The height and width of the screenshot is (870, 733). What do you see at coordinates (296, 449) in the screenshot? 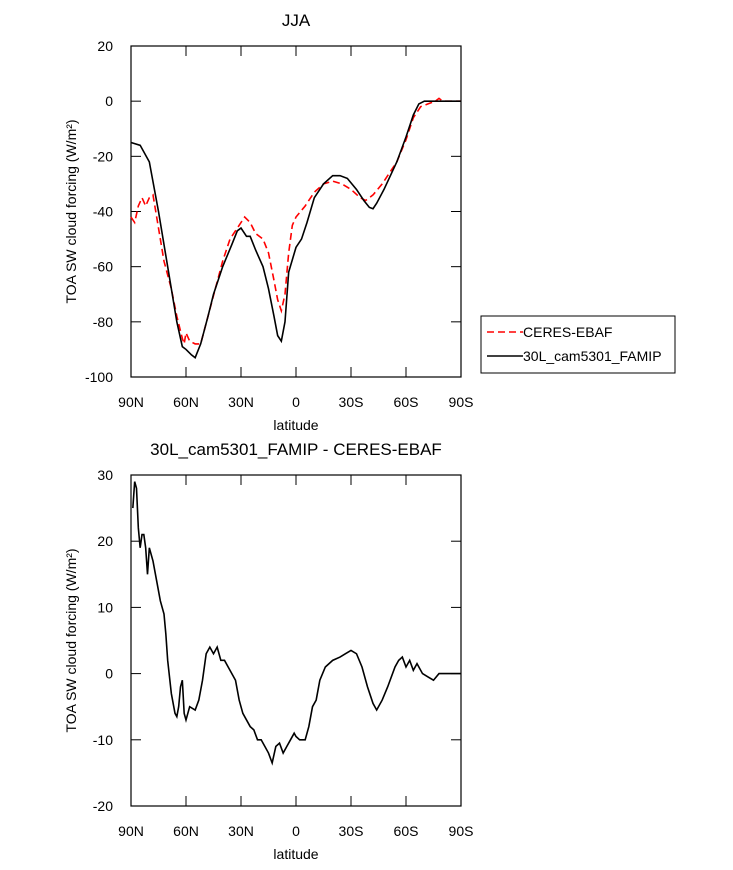
I see `chart-title: 30L_cam5301_FAMIP - CERES-EBAF` at bounding box center [296, 449].